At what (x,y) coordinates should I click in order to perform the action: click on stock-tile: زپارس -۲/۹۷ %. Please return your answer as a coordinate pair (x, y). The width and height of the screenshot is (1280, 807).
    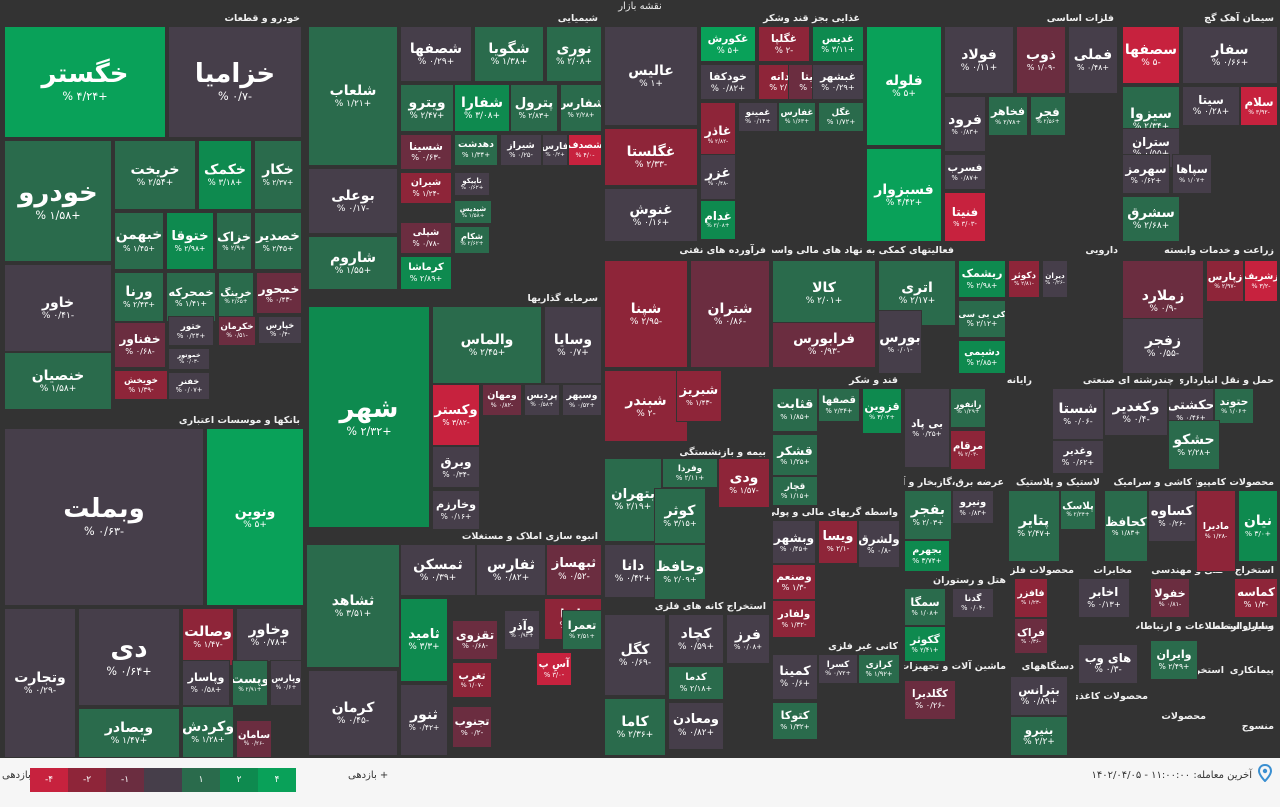
    Looking at the image, I should click on (1225, 281).